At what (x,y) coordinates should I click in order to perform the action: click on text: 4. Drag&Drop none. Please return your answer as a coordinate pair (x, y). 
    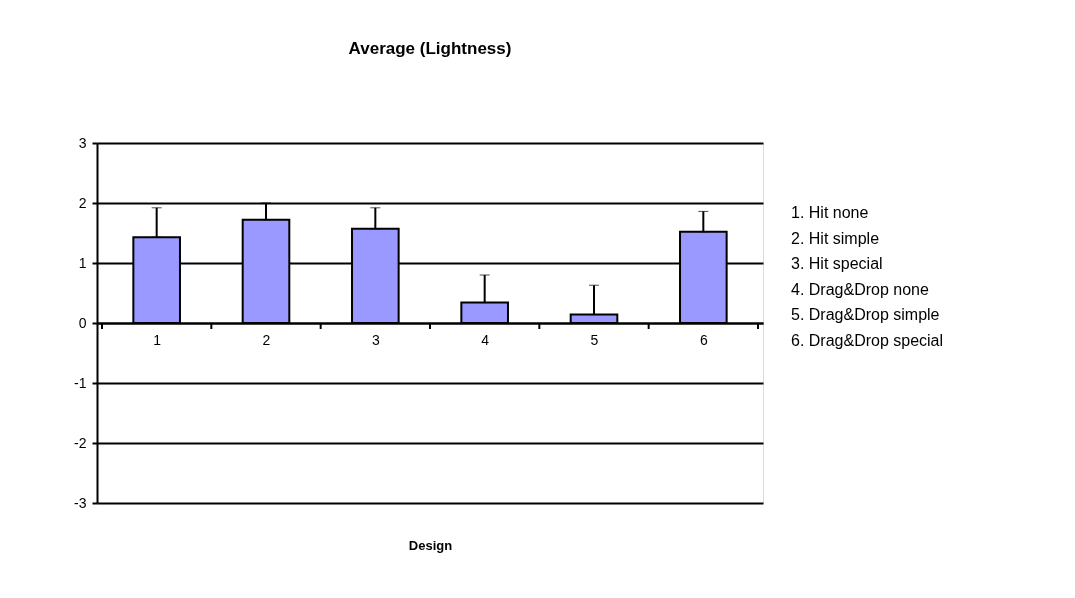
    Looking at the image, I should click on (860, 289).